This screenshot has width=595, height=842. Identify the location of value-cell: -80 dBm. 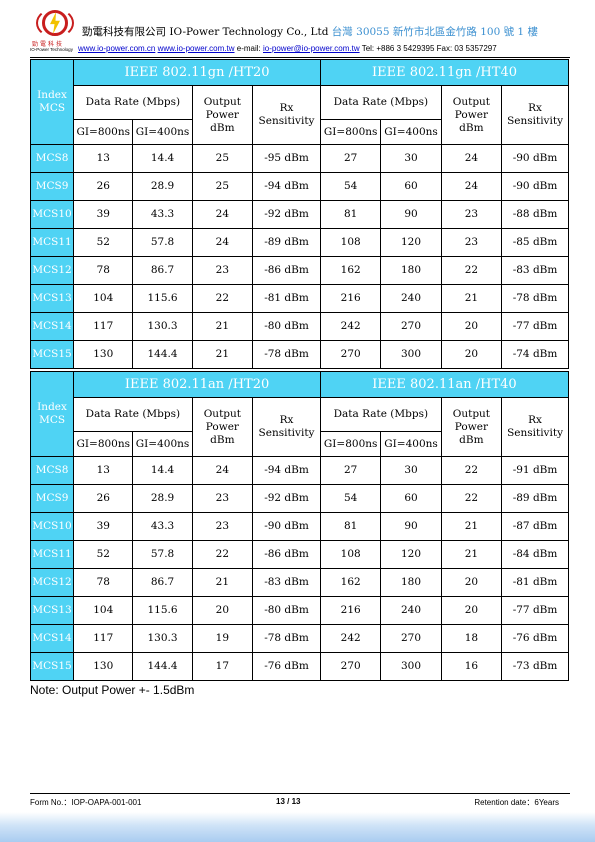
(286, 610).